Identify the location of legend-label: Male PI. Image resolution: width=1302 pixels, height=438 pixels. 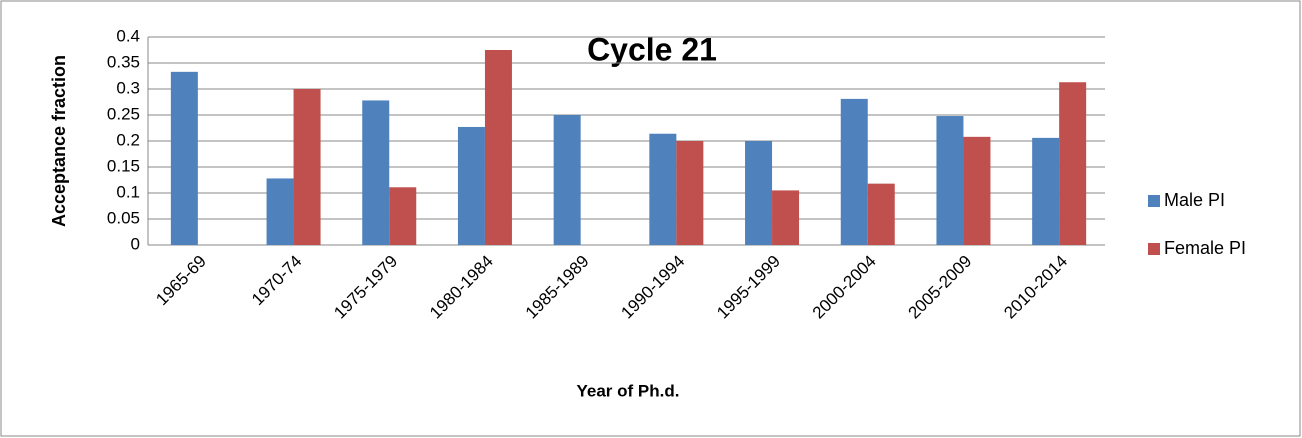
(1194, 200).